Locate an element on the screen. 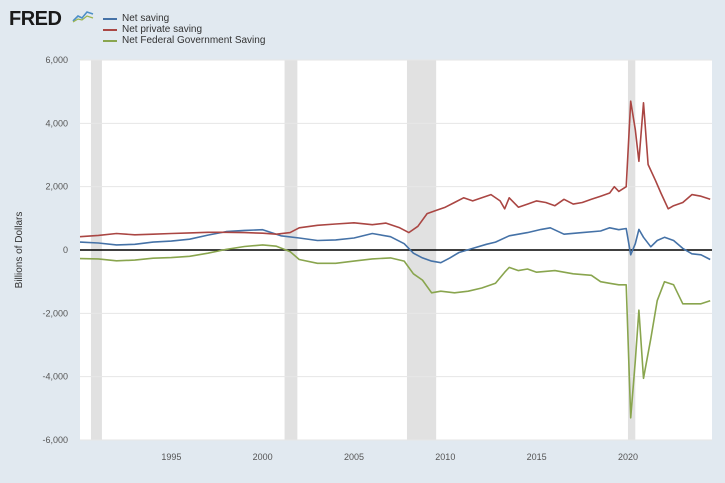 This screenshot has height=483, width=725. y-tick-label: -2,000 is located at coordinates (55, 313).